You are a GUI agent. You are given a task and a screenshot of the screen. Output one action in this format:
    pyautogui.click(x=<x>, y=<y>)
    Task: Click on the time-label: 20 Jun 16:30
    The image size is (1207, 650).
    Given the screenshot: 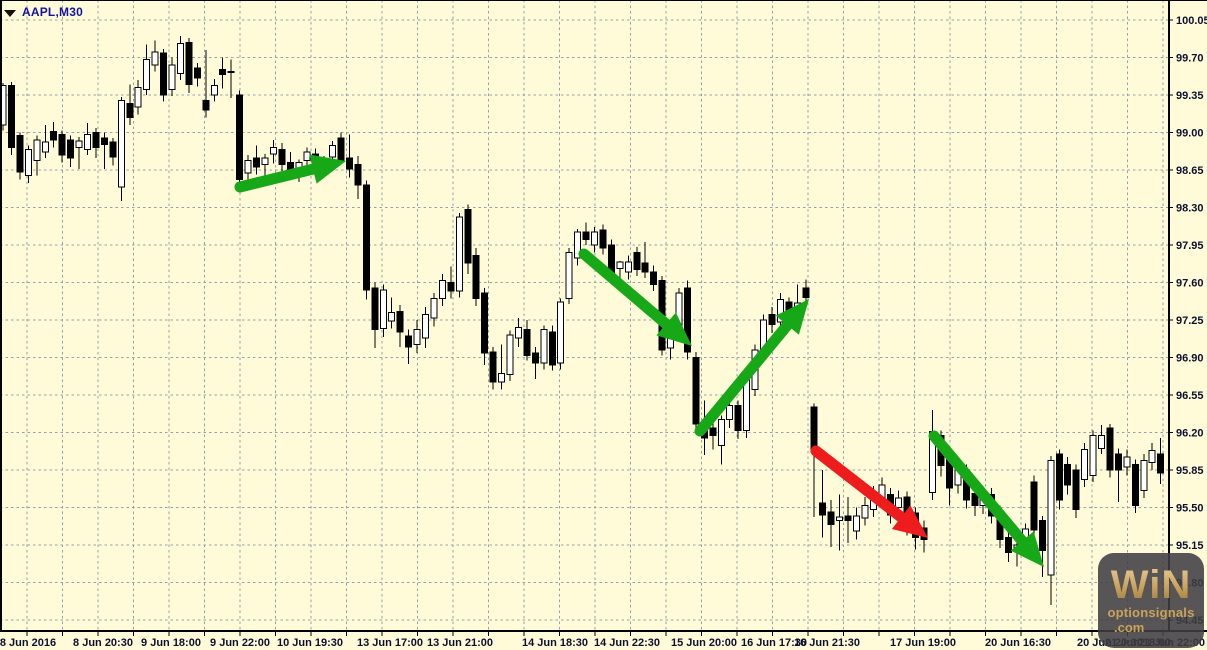 What is the action you would take?
    pyautogui.click(x=1018, y=643)
    